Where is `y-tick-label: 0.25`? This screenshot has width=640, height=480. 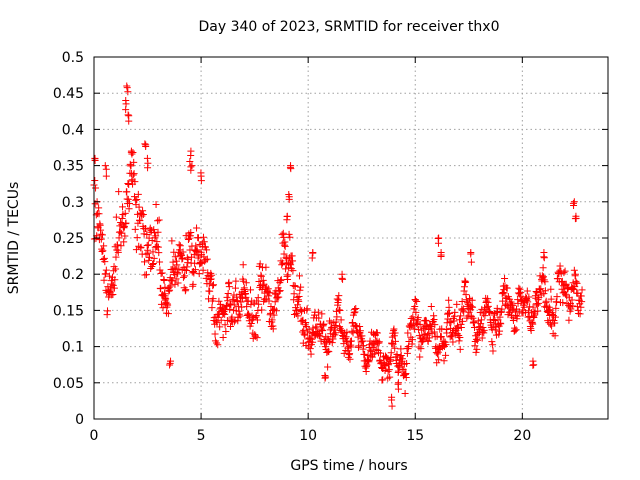 y-tick-label: 0.25 is located at coordinates (68, 239).